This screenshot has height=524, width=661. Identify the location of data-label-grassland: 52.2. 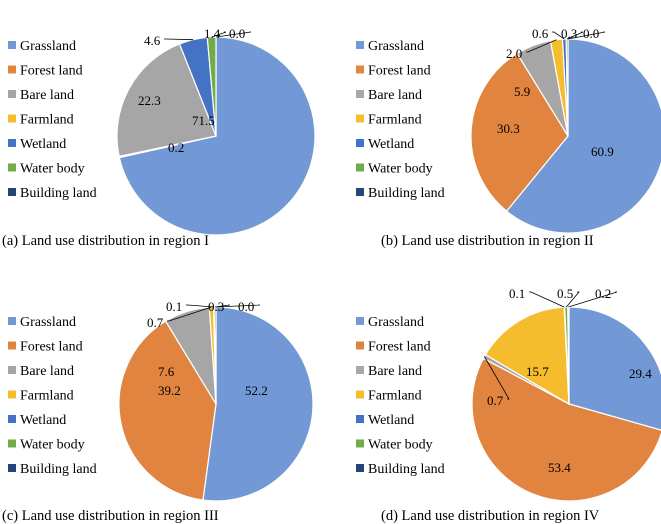
(256, 390).